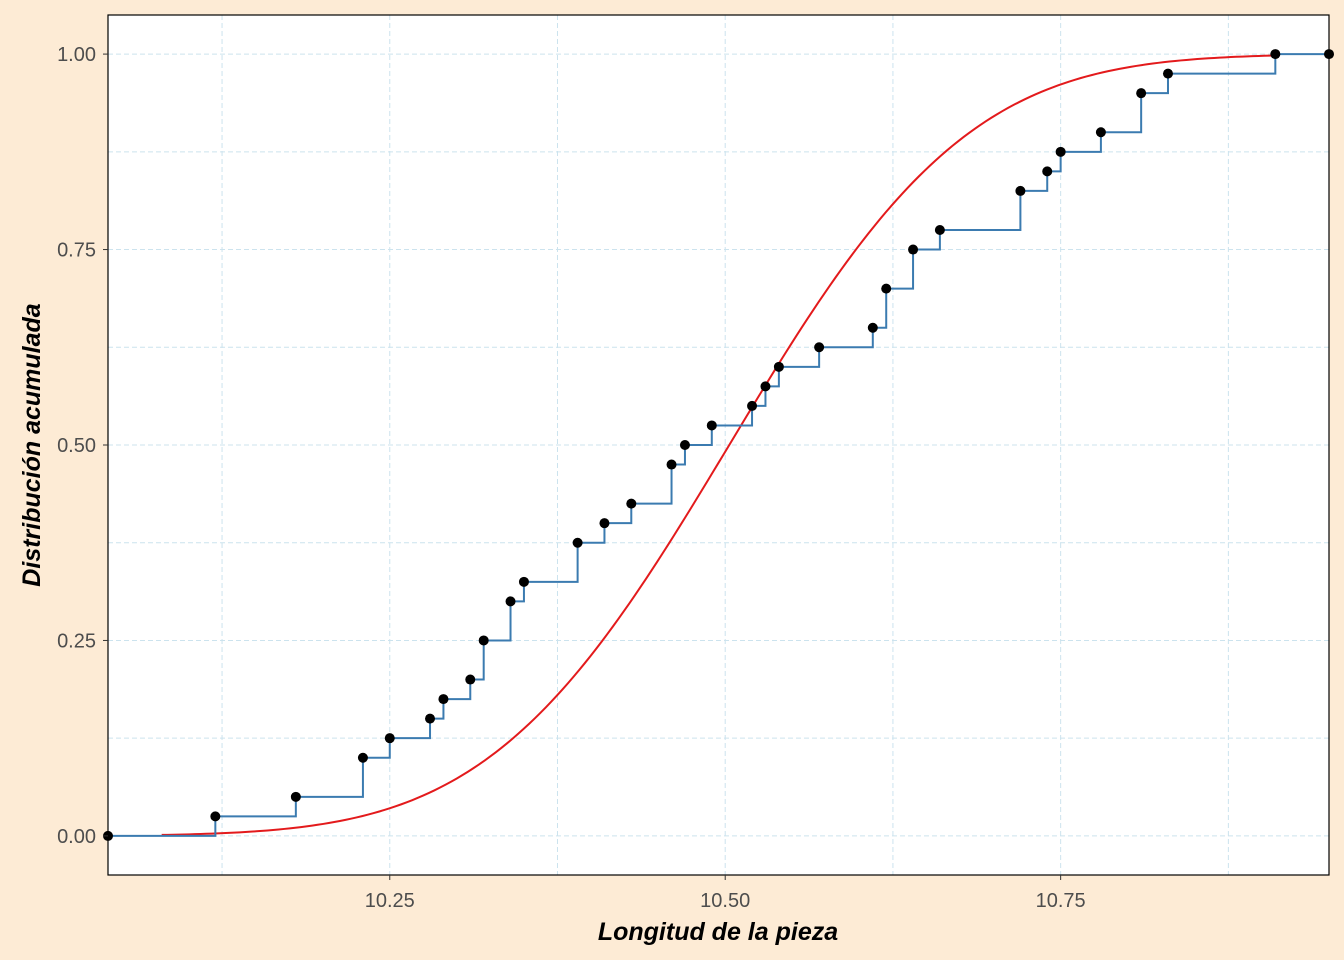  Describe the element at coordinates (76, 446) in the screenshot. I see `y-tick-label: 0.50` at that location.